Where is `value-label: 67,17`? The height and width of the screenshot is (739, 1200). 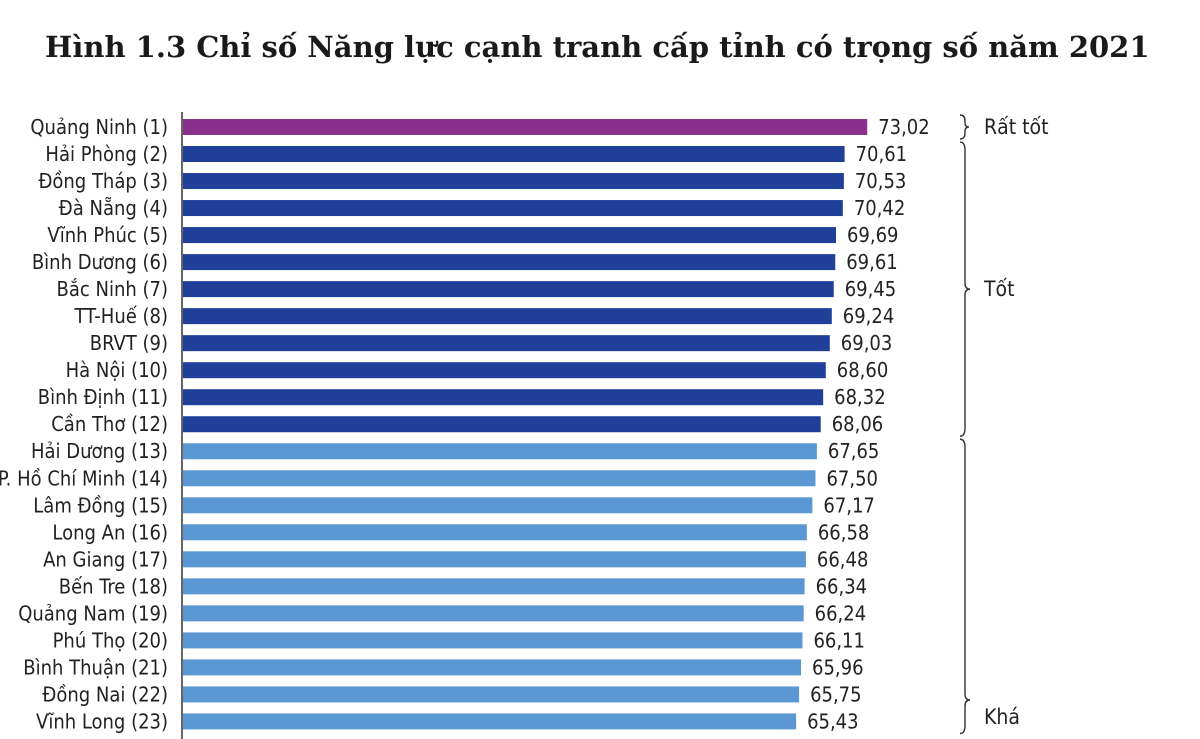
value-label: 67,17 is located at coordinates (849, 505).